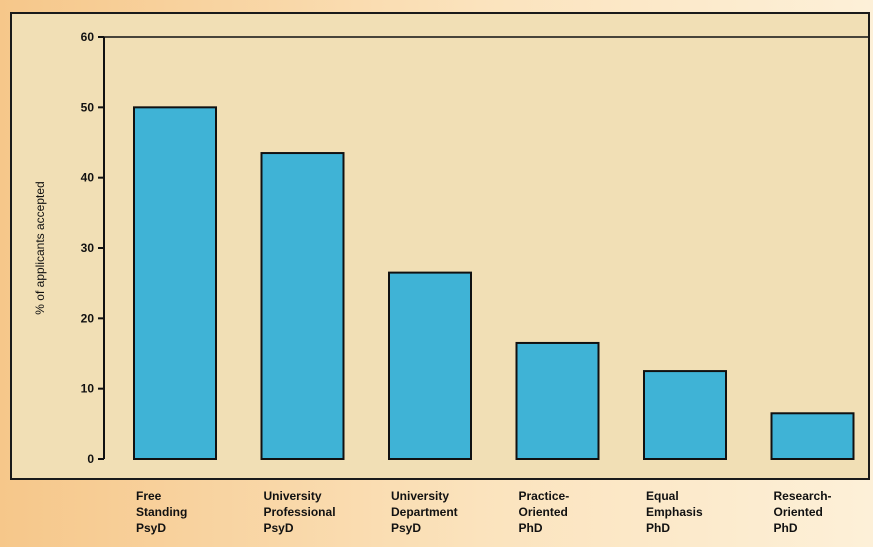 The width and height of the screenshot is (873, 547). Describe the element at coordinates (88, 107) in the screenshot. I see `y-tick-label: 50` at that location.